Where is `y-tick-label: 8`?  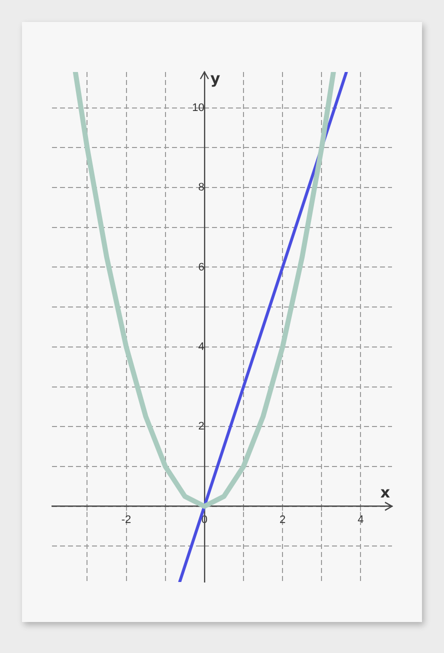 y-tick-label: 8 is located at coordinates (201, 188).